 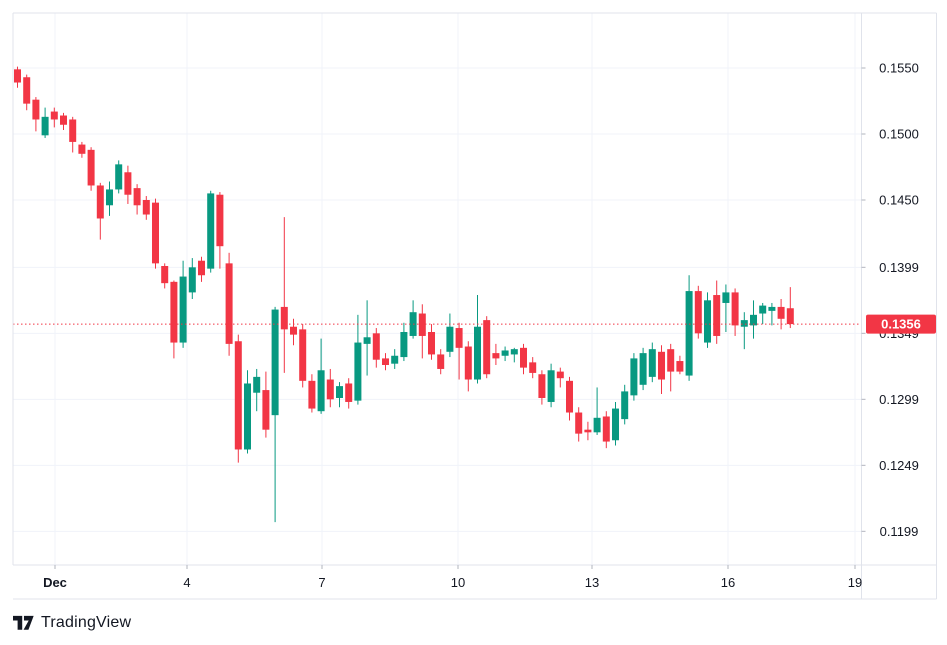 I want to click on price-axis-label: 0.1450, so click(x=899, y=200).